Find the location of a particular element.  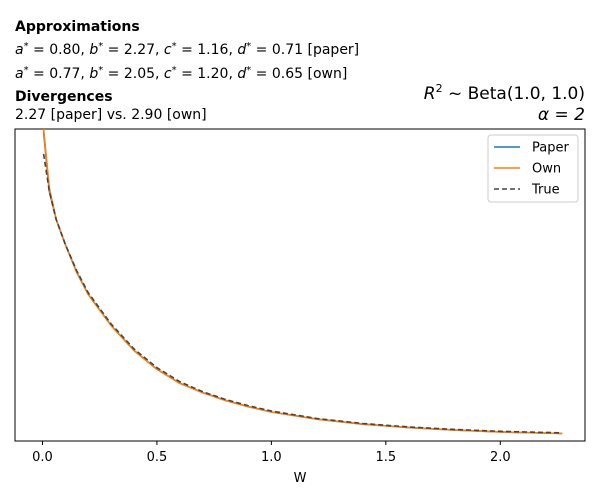

legend-box is located at coordinates (533, 168).